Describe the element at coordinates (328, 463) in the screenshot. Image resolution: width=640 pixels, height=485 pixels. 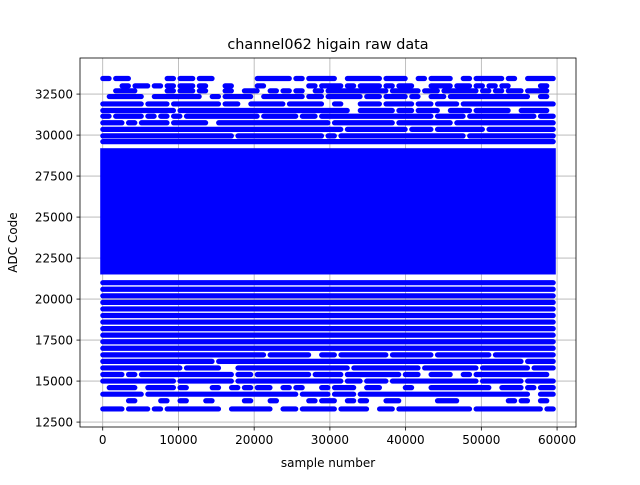
I see `x-axis-label: sample number` at that location.